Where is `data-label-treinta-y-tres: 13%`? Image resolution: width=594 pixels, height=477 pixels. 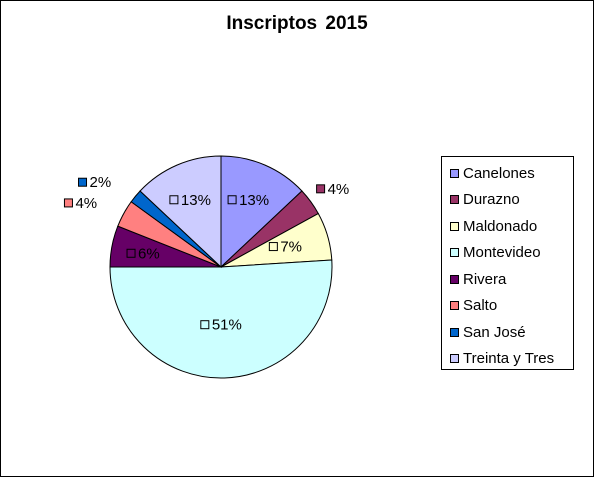
data-label-treinta-y-tres: 13% is located at coordinates (190, 200).